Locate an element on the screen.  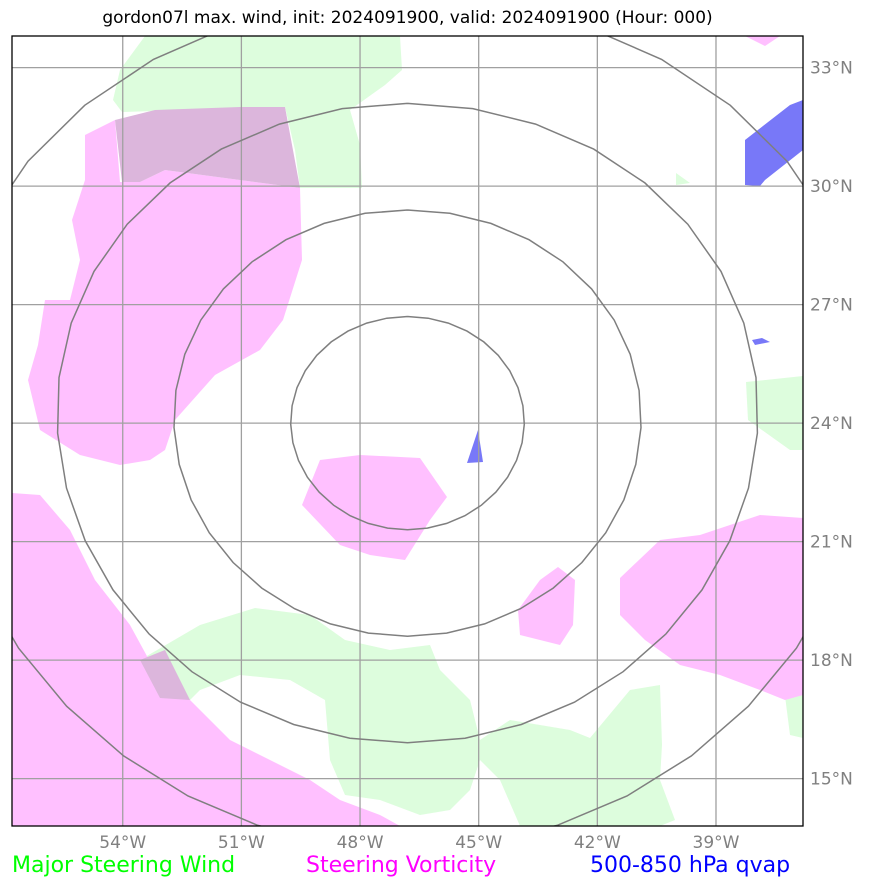
lon-tick-label: 51°W is located at coordinates (241, 843).